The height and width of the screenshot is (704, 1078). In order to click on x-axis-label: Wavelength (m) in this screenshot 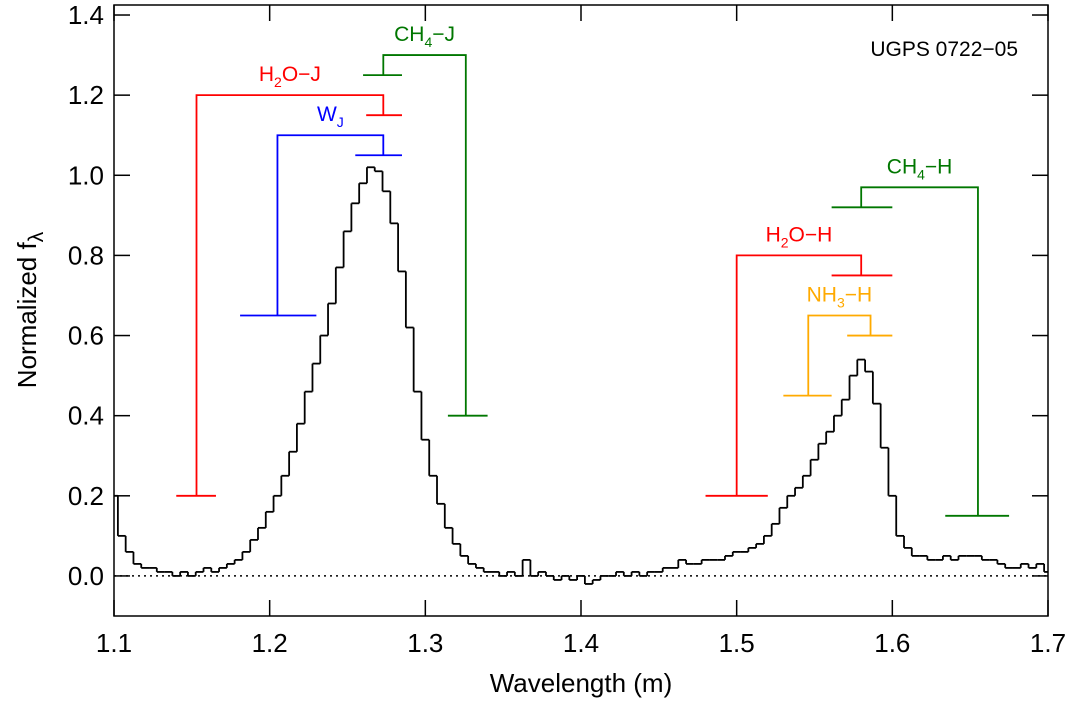, I will do `click(581, 683)`.